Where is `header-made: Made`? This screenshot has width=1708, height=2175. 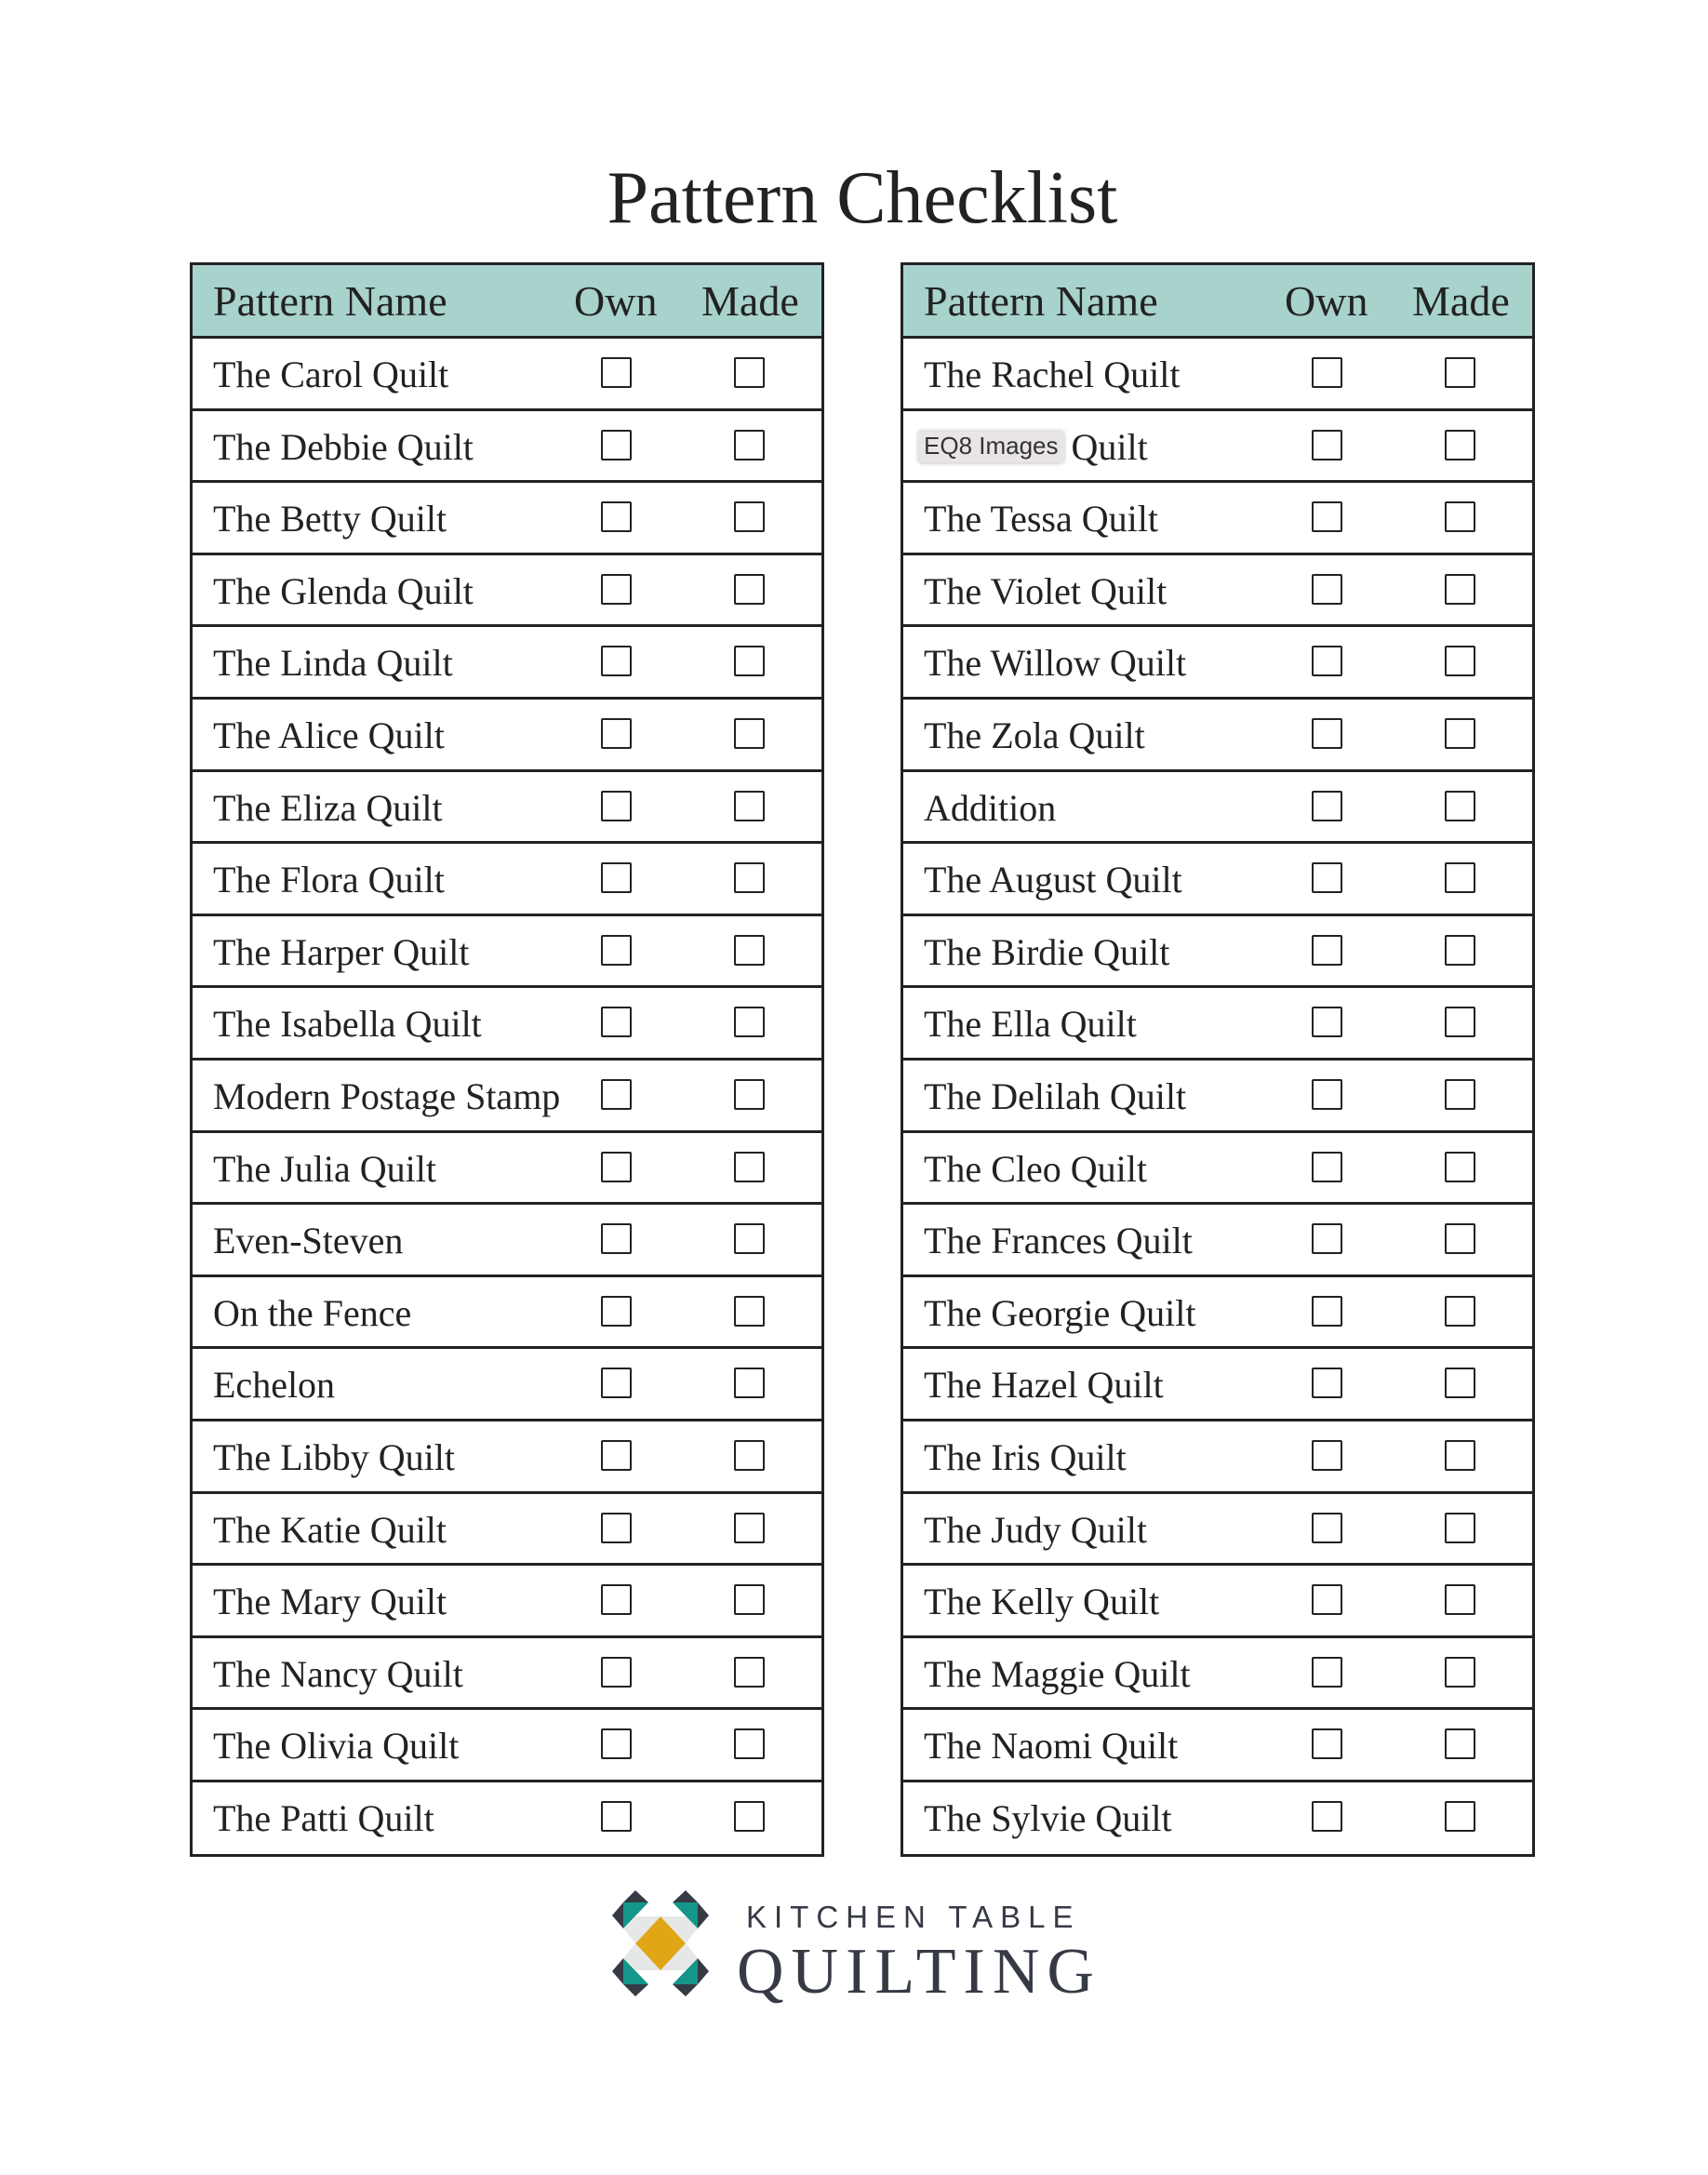
header-made: Made is located at coordinates (750, 301).